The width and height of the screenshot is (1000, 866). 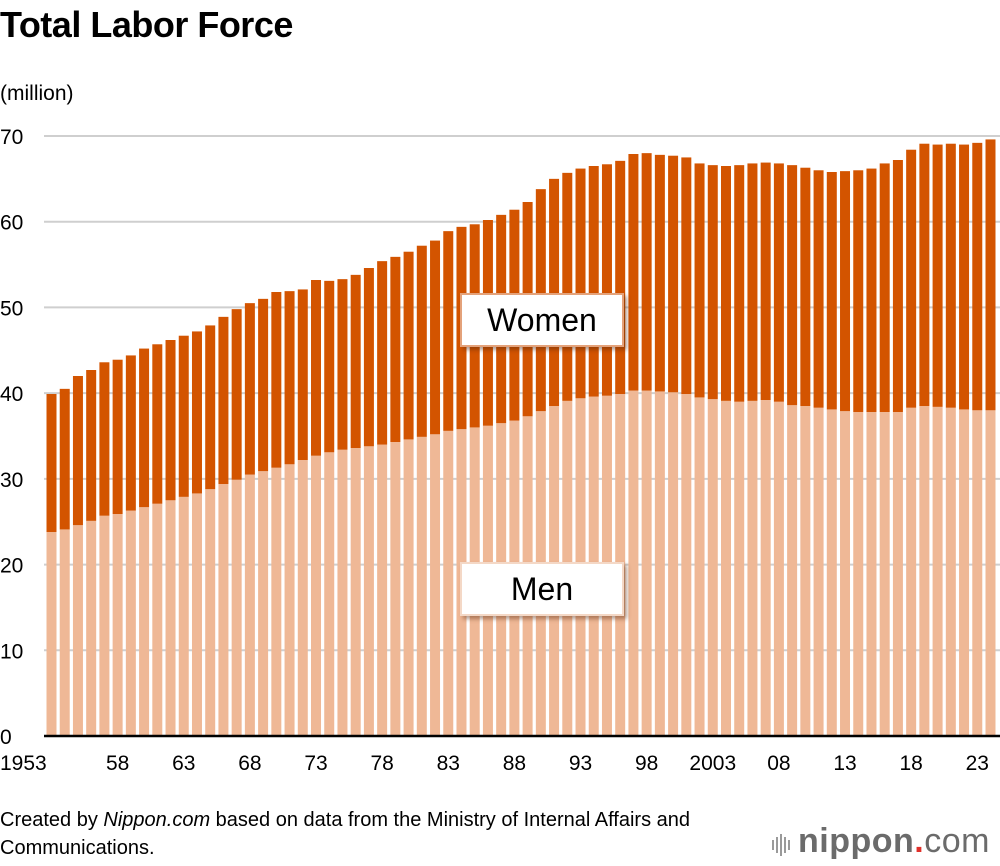 I want to click on bar-women-2024, so click(x=990, y=275).